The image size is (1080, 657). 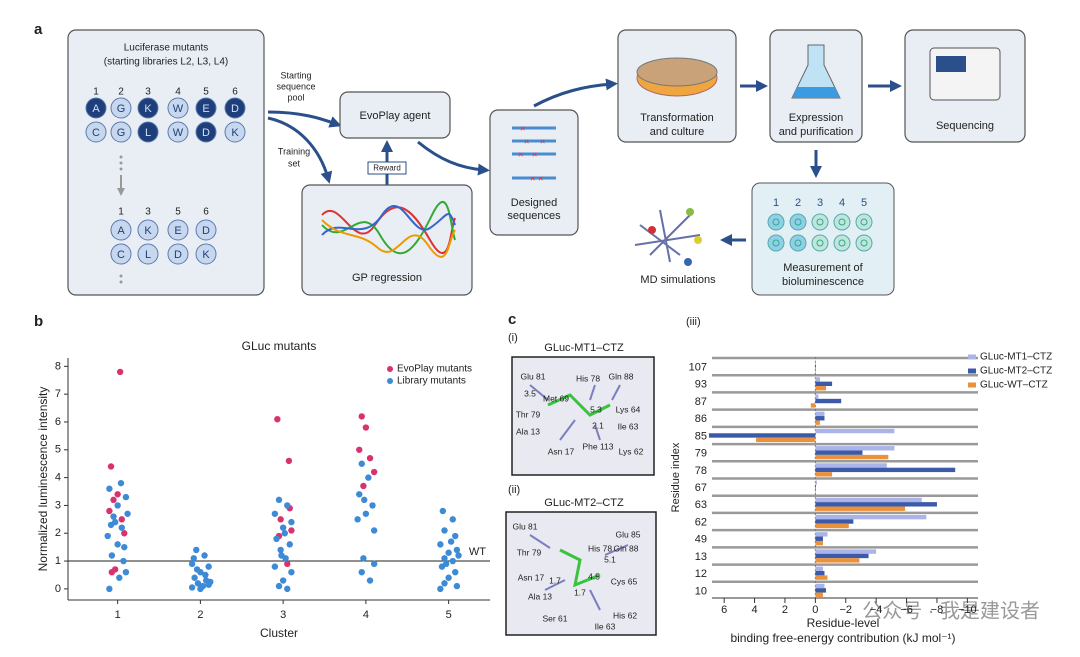 What do you see at coordinates (843, 623) in the screenshot?
I see `x-axis-label: Residue-level` at bounding box center [843, 623].